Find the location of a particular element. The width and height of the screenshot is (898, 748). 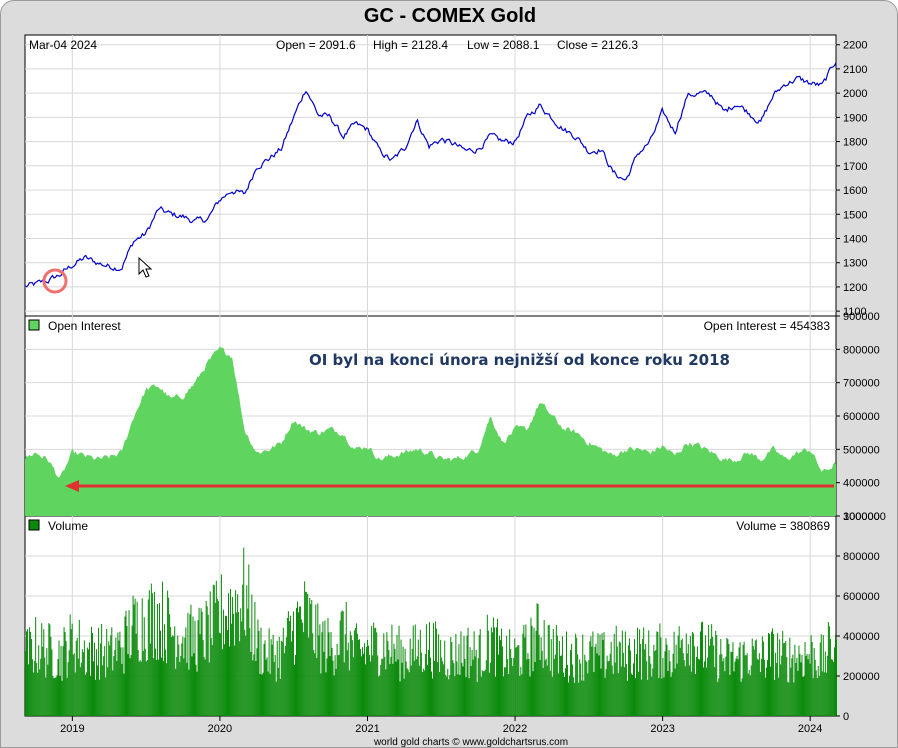

x-tick-label: 2023 is located at coordinates (662, 729).